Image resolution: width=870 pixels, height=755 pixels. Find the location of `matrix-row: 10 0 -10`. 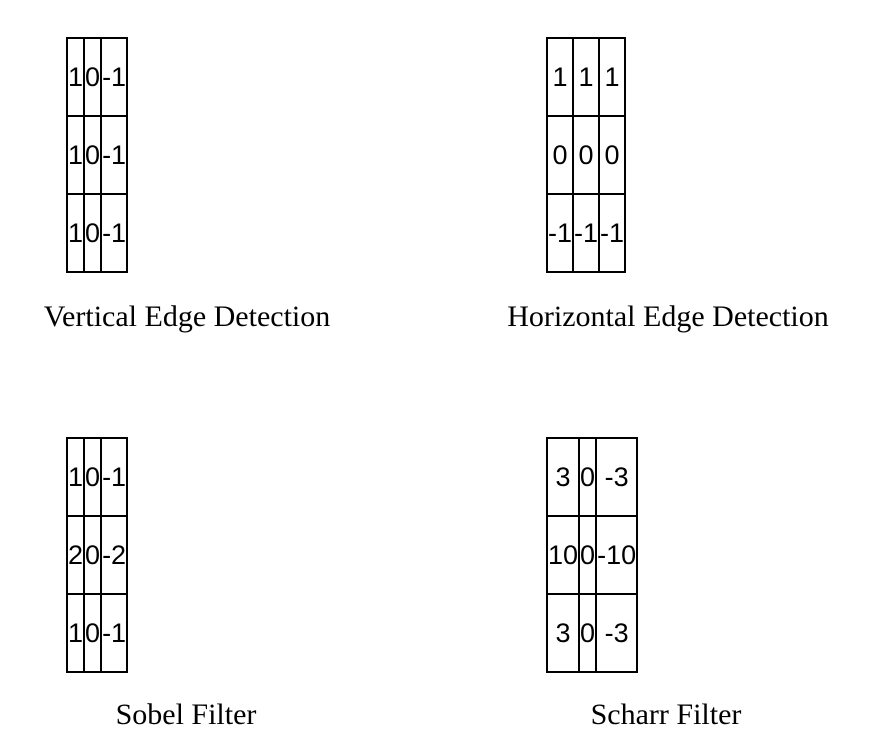

matrix-row: 10 0 -10 is located at coordinates (592, 555).